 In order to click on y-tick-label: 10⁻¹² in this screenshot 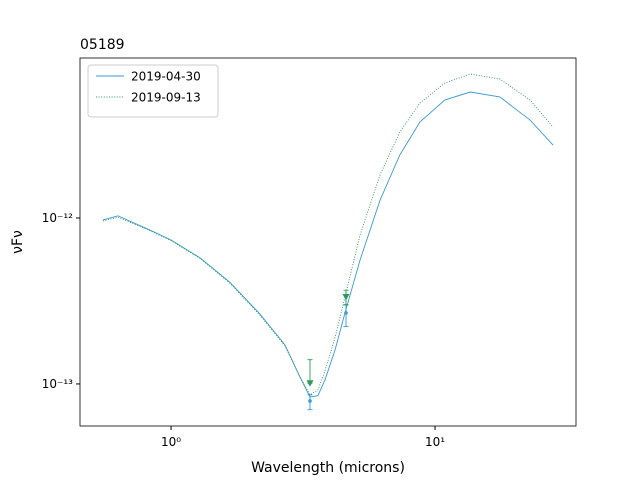, I will do `click(57, 218)`.